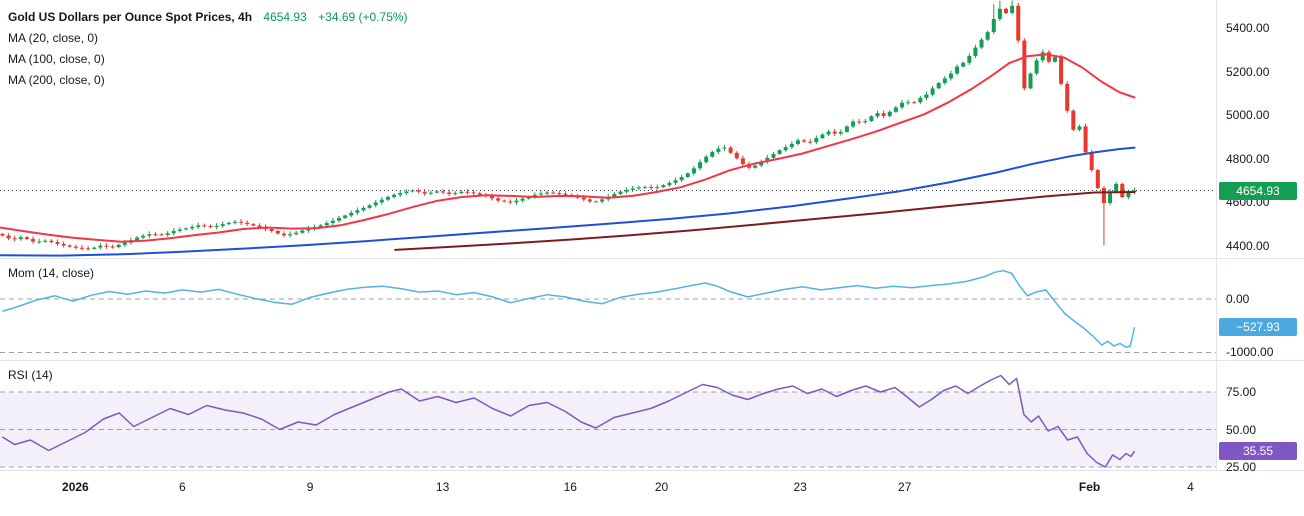 Image resolution: width=1304 pixels, height=516 pixels. I want to click on ma200-legend-item: MA (200, close, 0), so click(56, 80).